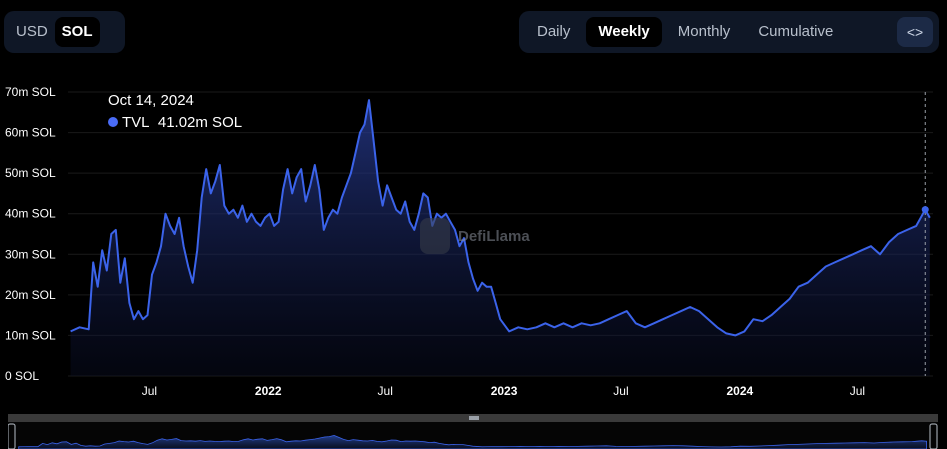 The height and width of the screenshot is (449, 947). I want to click on currency-toggle: USD SOL, so click(64, 32).